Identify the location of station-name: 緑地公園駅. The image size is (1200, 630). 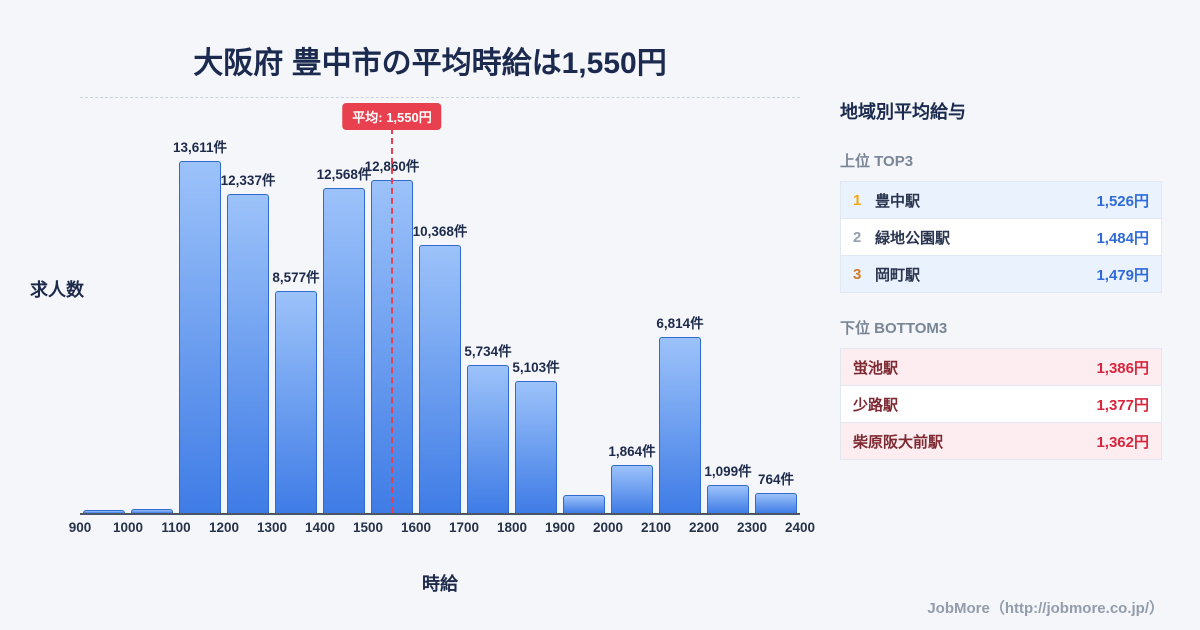
(913, 238).